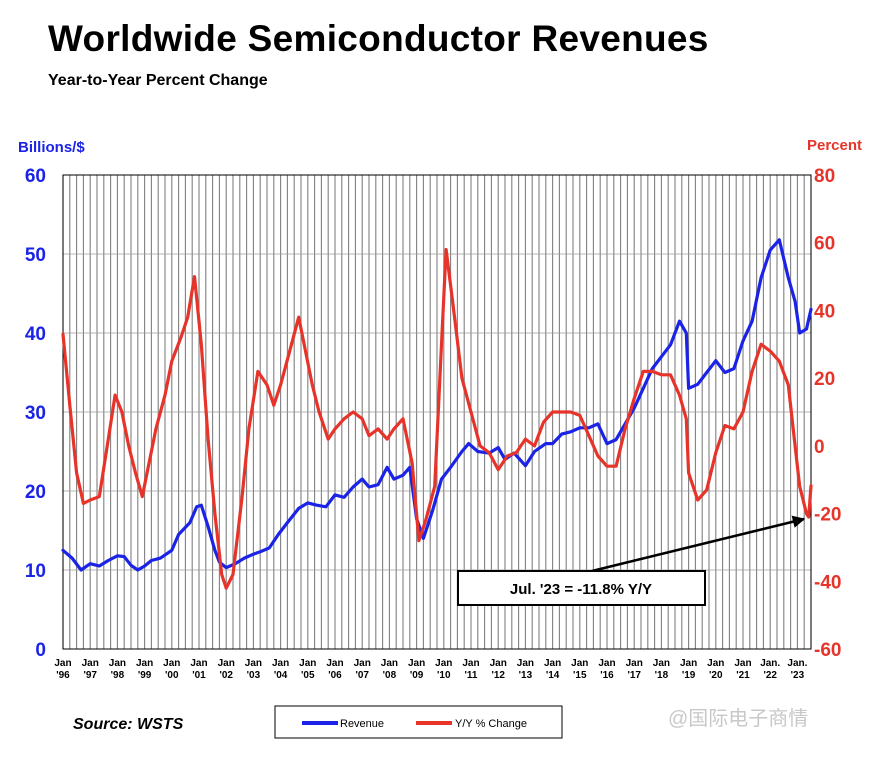  I want to click on legend-revenue-label: Revenue, so click(362, 724).